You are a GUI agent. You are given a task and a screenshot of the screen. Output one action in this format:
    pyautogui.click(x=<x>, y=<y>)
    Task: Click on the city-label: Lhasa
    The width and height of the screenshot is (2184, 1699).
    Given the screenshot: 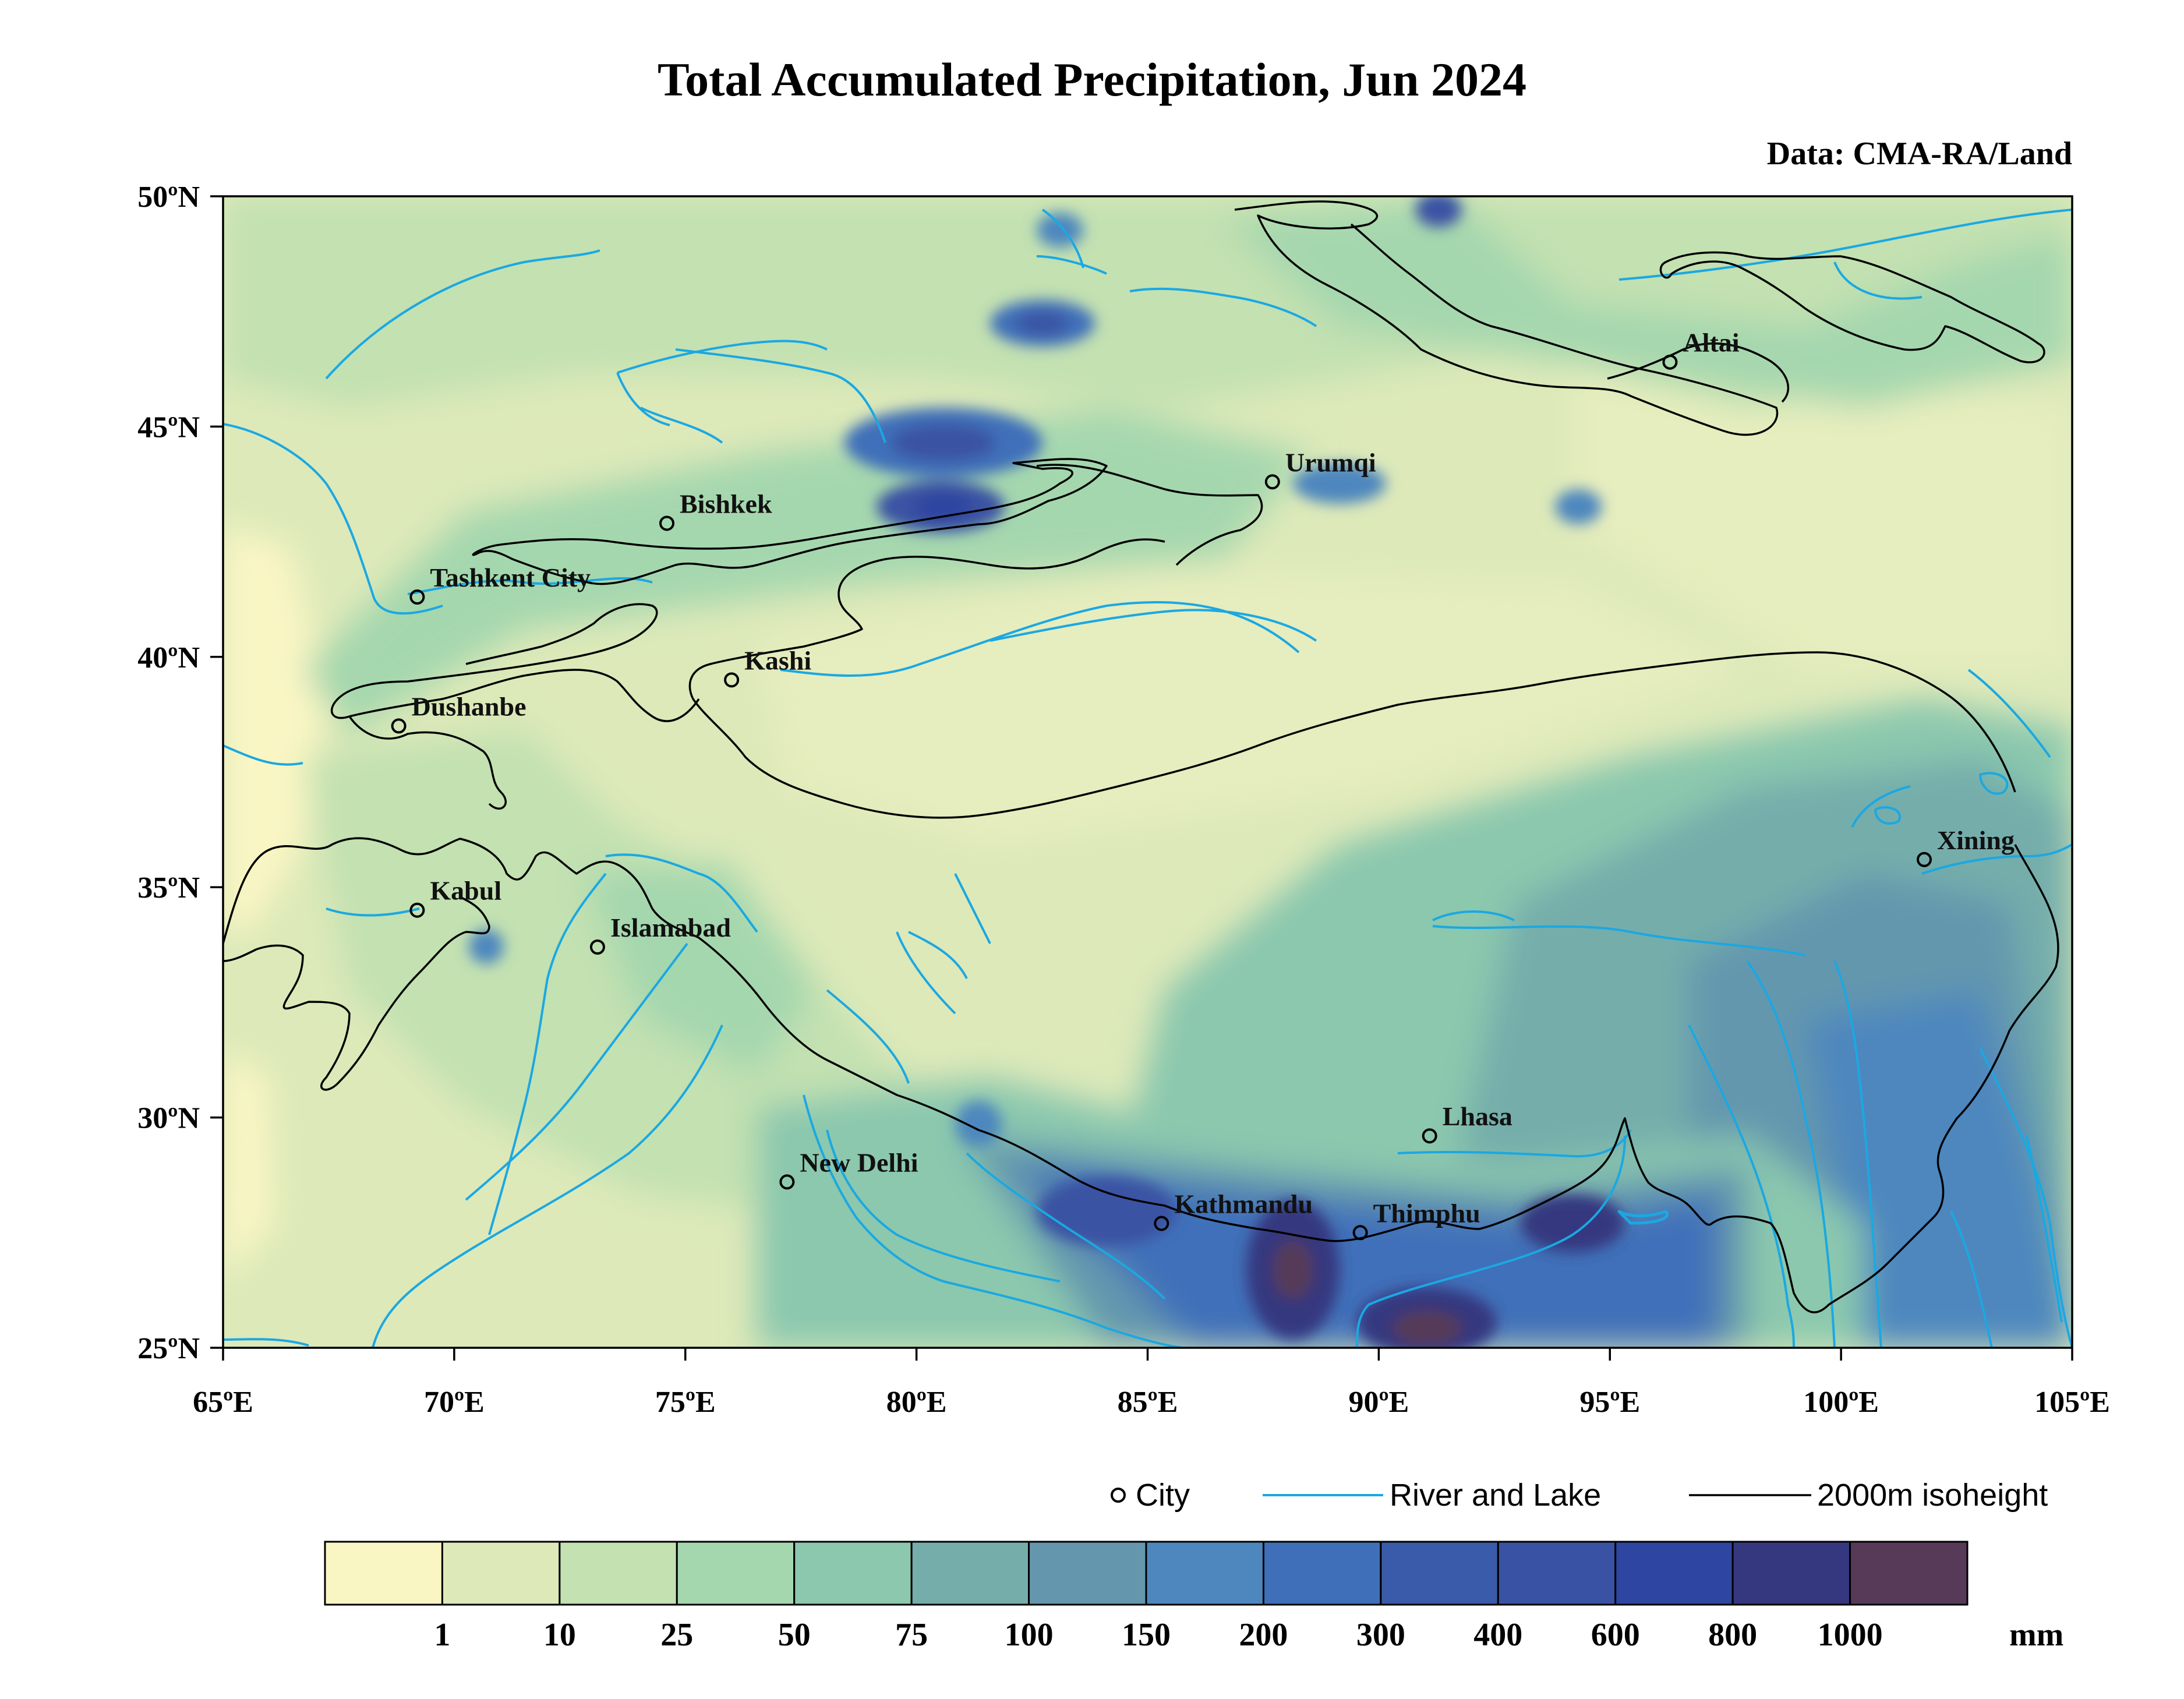 What is the action you would take?
    pyautogui.click(x=1477, y=1116)
    